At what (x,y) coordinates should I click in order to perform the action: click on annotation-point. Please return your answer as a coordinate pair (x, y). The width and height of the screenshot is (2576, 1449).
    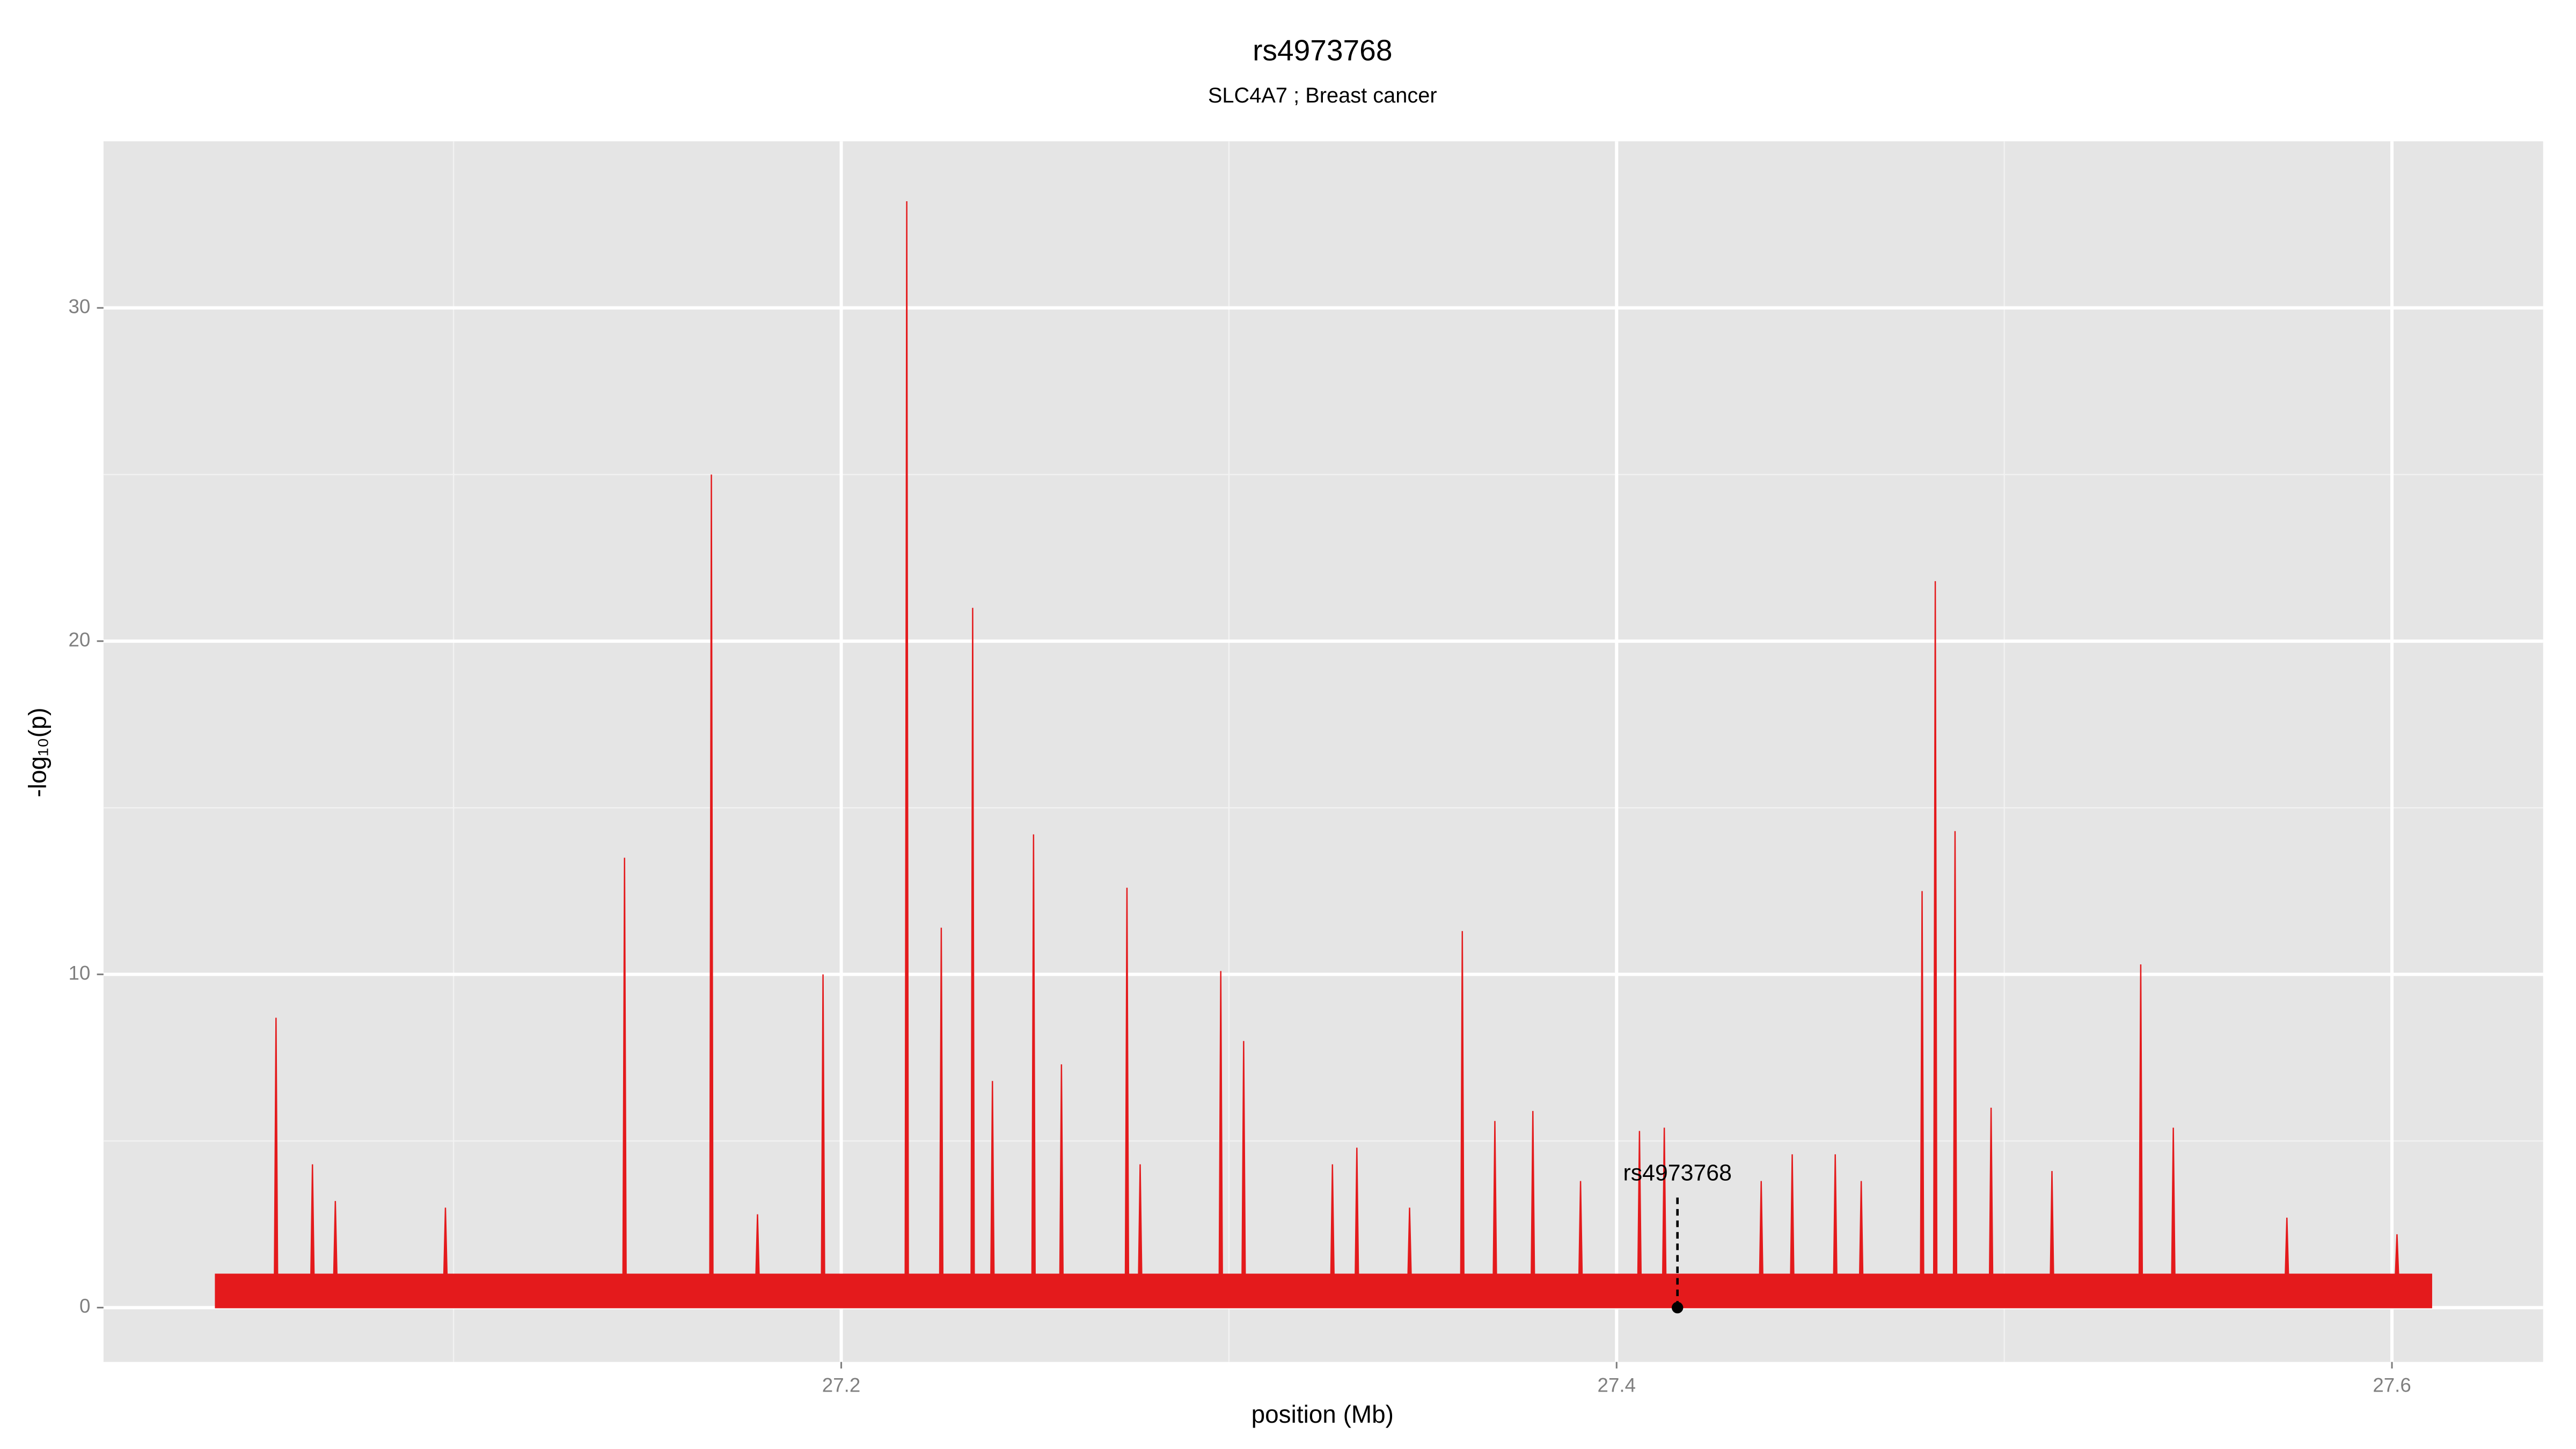
    Looking at the image, I should click on (1677, 1307).